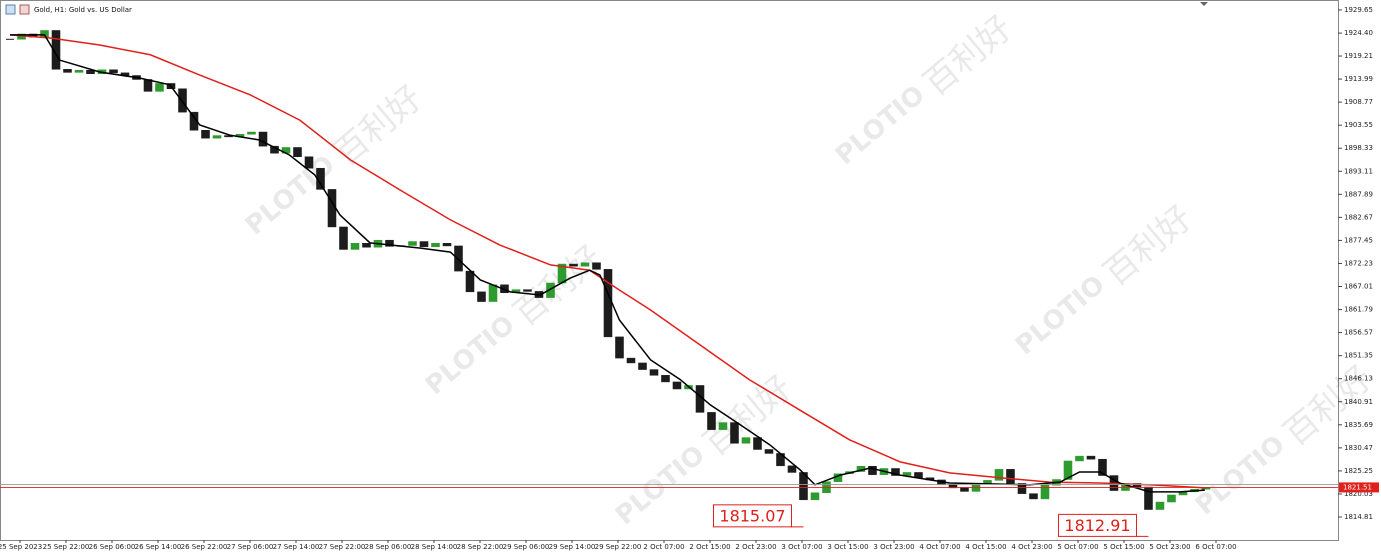 The width and height of the screenshot is (1381, 557). Describe the element at coordinates (1358, 148) in the screenshot. I see `y-tick-label: 1898.33` at that location.